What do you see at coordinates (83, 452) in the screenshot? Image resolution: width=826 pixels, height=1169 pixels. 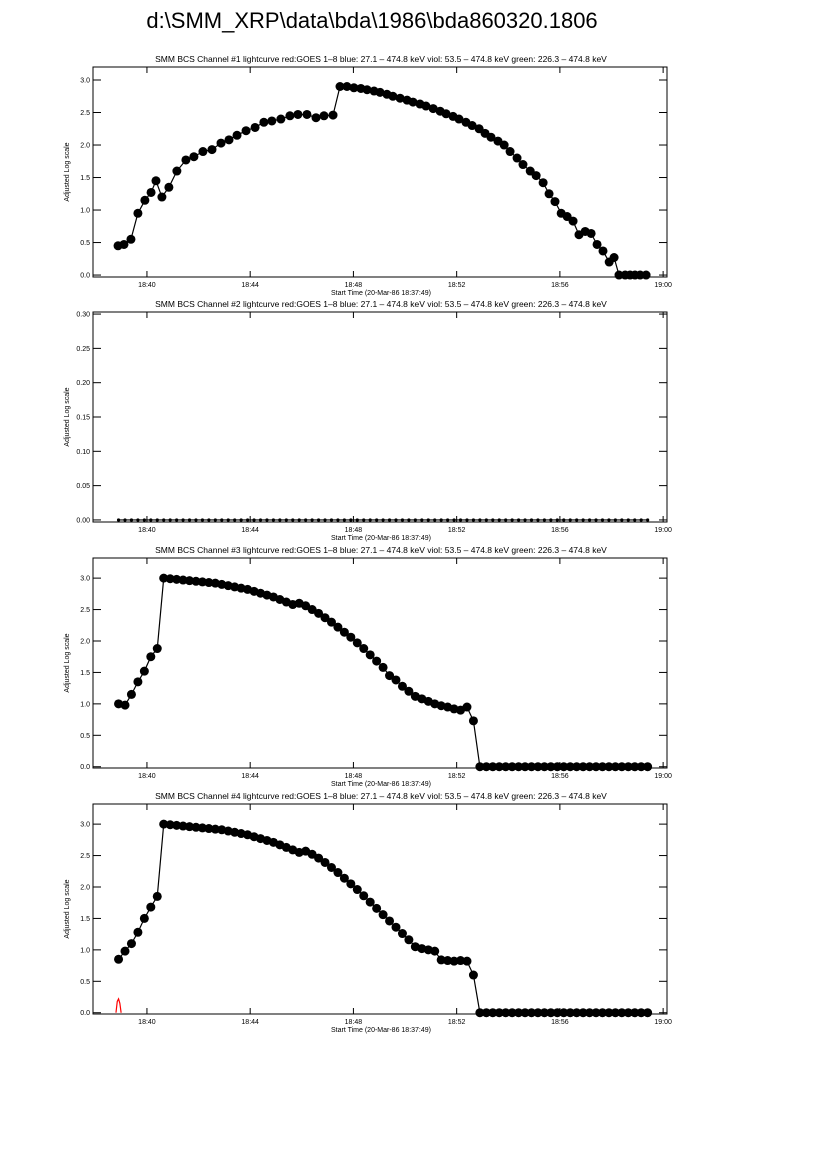 I see `y-tick-label: 0.10` at bounding box center [83, 452].